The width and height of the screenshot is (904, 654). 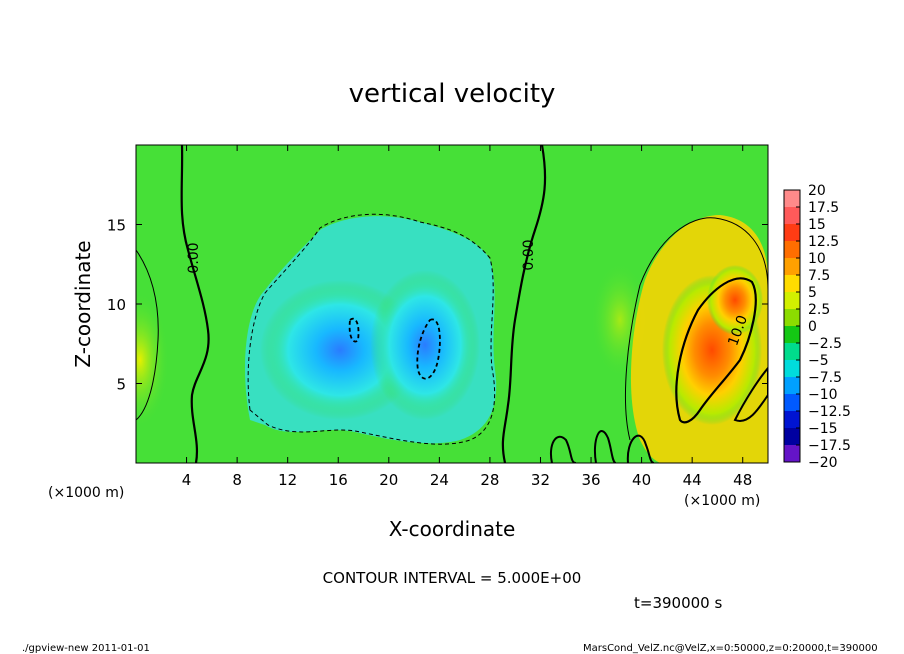 I want to click on footer-left: ./gpview-new 2011-01-01, so click(x=86, y=648).